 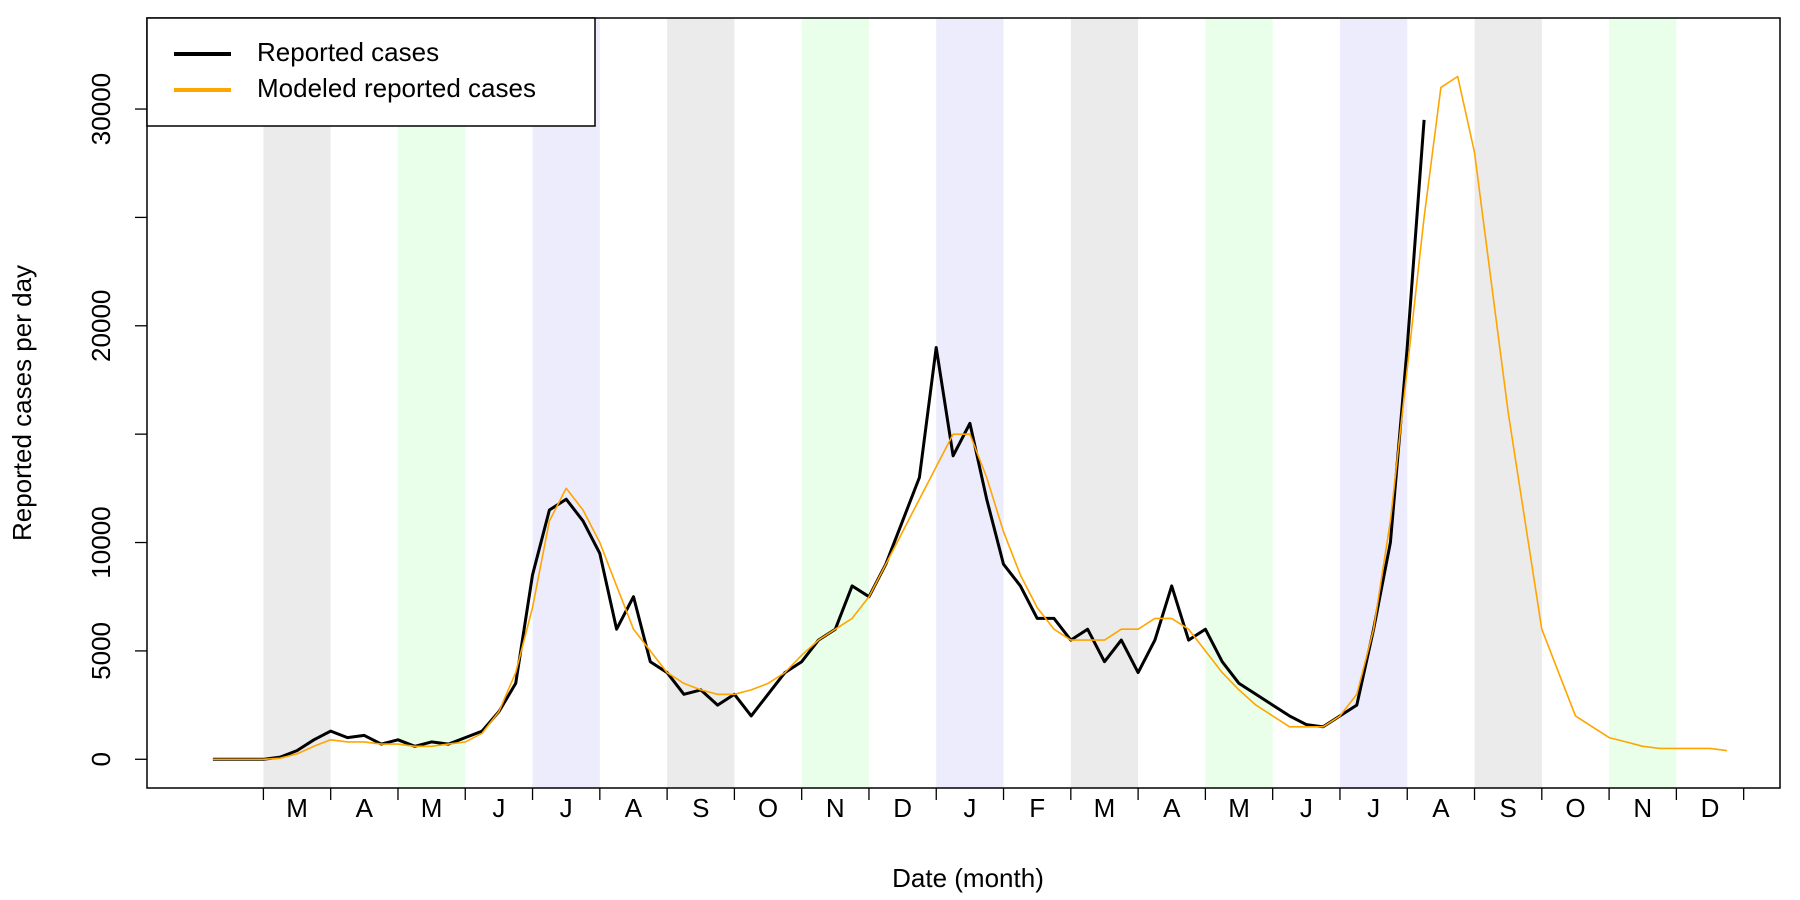 I want to click on y-tick-label: 30000, so click(x=101, y=109).